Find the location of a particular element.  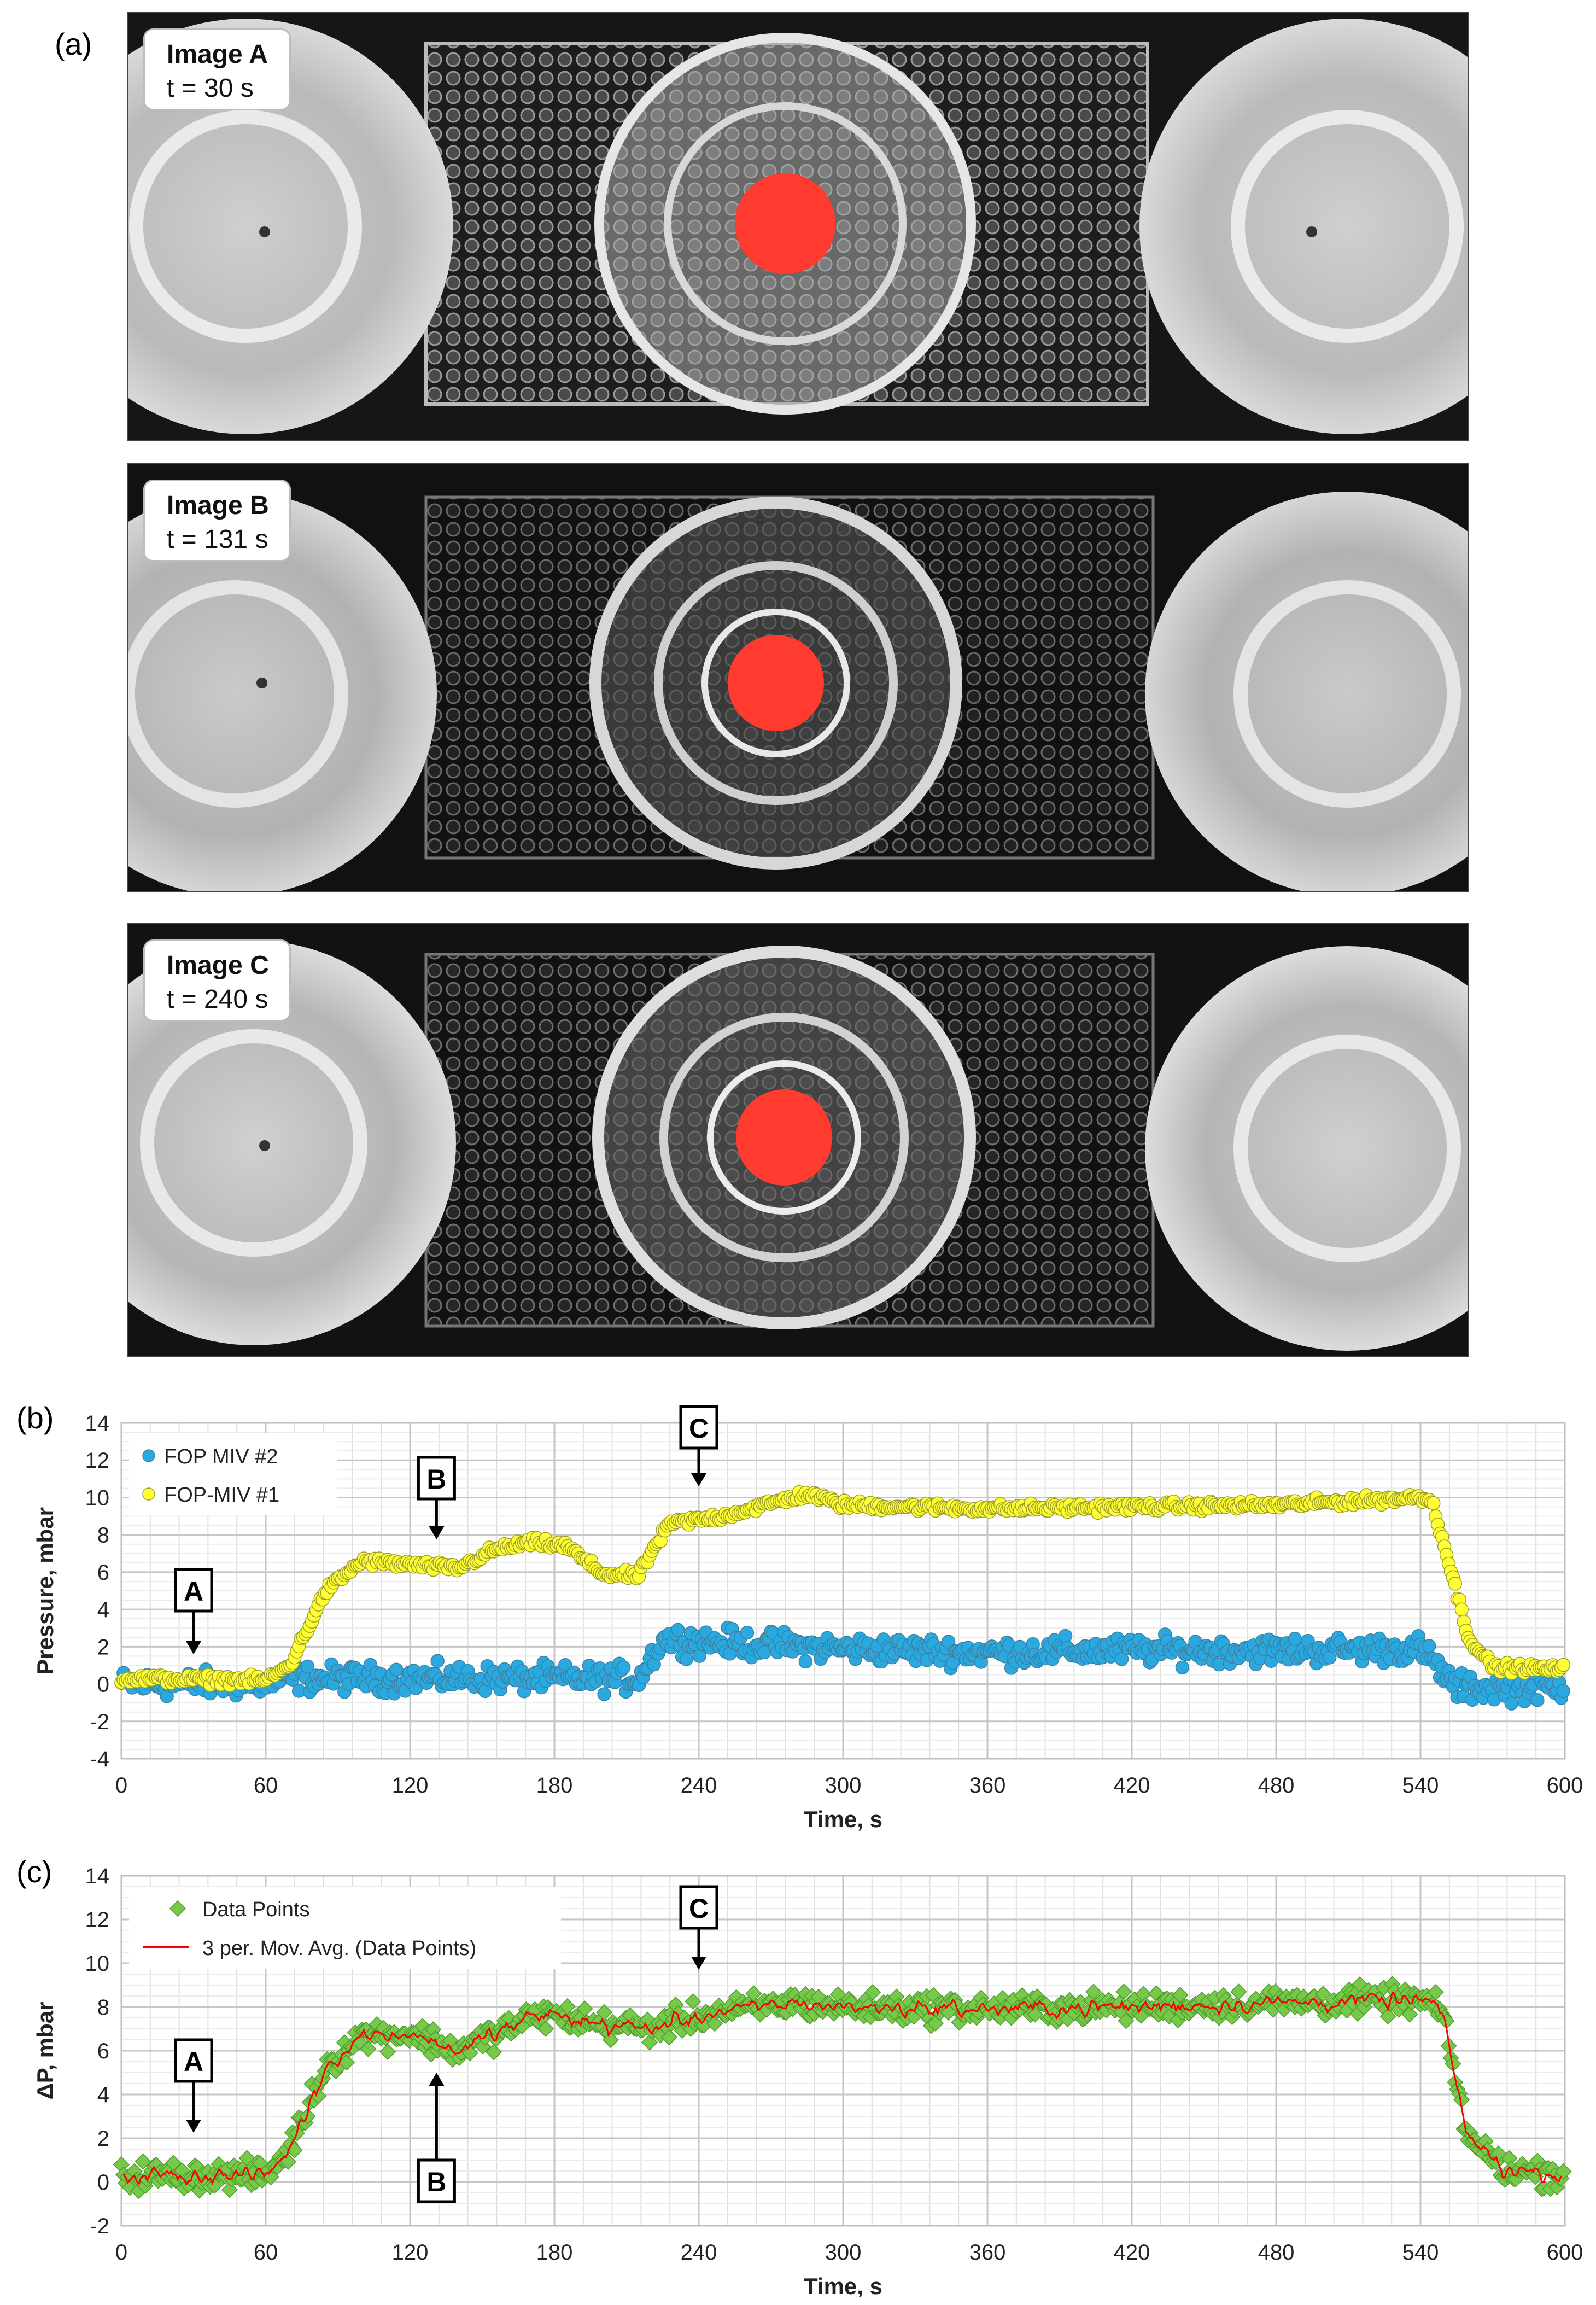

y-tick-label: 2 is located at coordinates (103, 2139).